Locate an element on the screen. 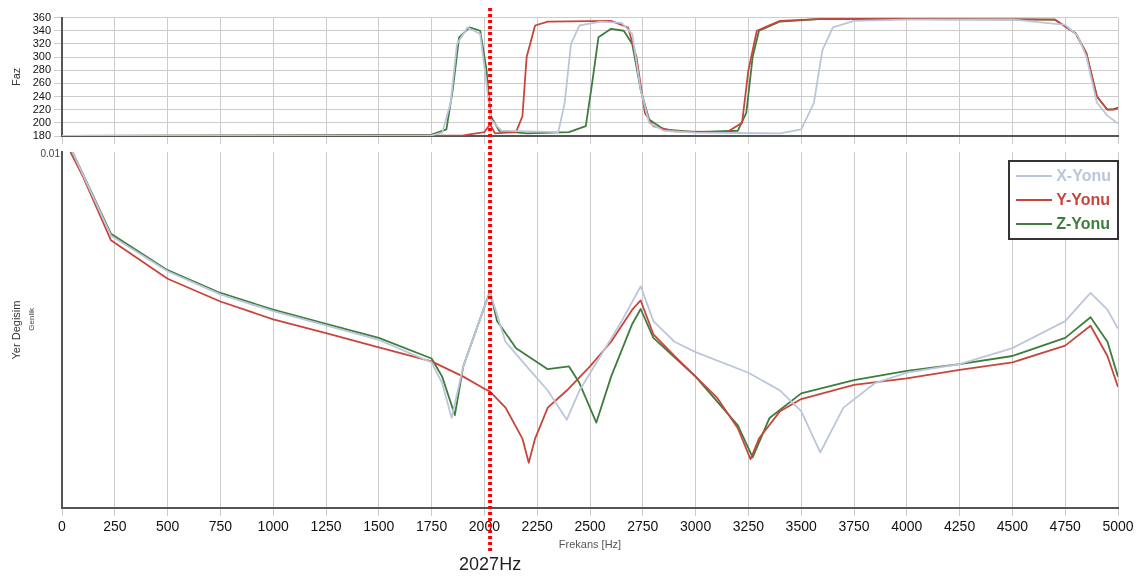 This screenshot has height=583, width=1147. y-tick-label: 280 is located at coordinates (41, 69).